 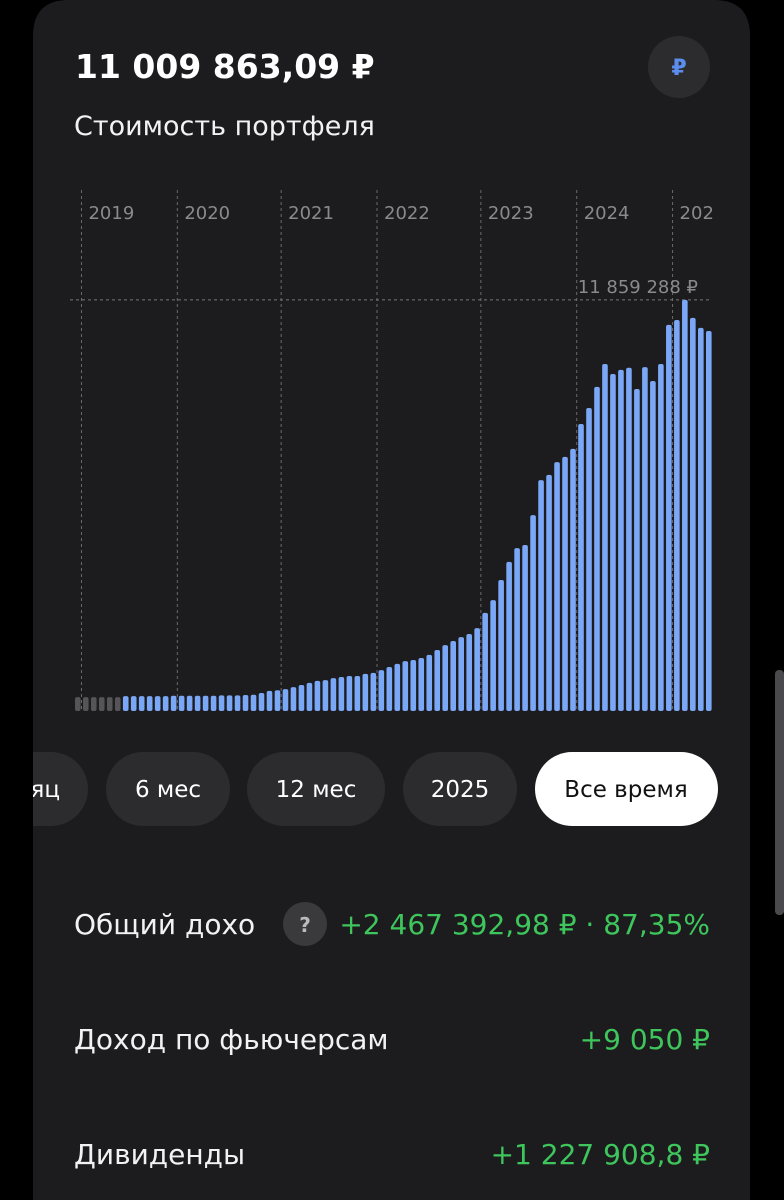 I want to click on period-label: яц, so click(x=46, y=790).